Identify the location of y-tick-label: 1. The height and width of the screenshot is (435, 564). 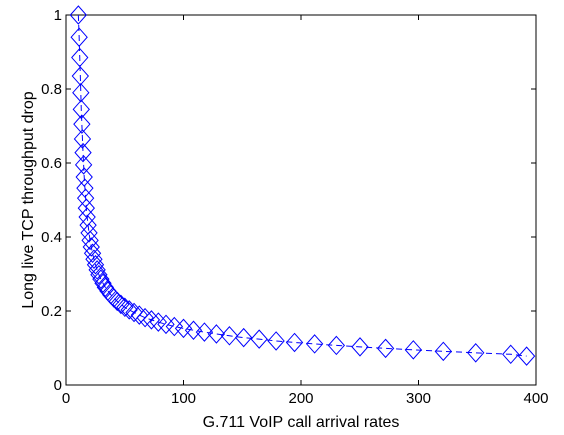
(58, 15).